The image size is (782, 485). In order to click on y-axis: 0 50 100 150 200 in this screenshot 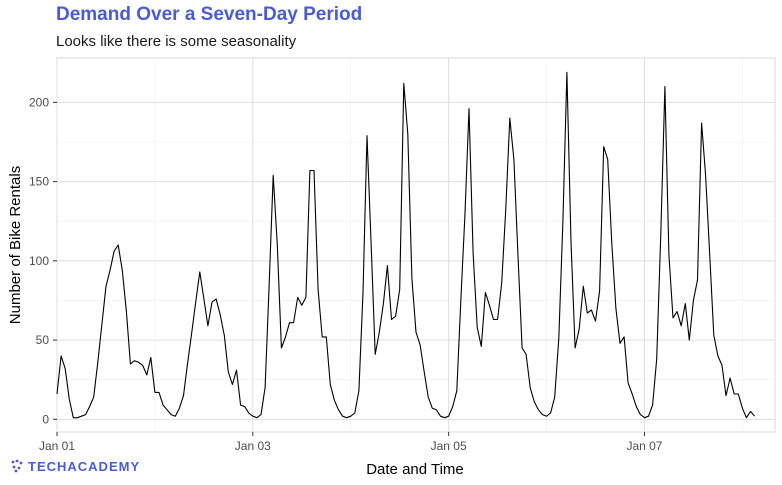, I will do `click(43, 260)`.